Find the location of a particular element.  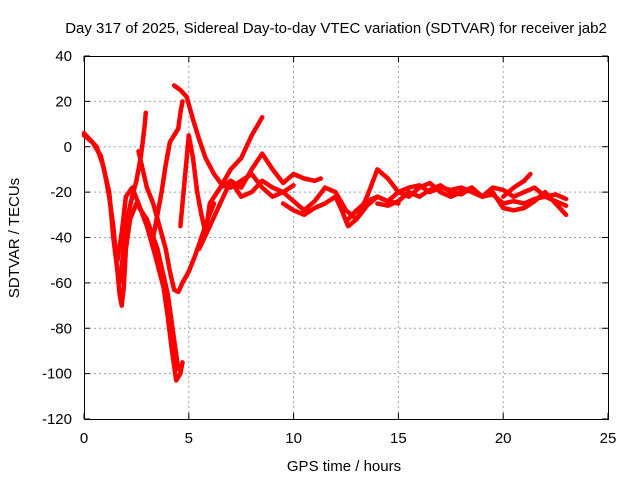

series-line-sat-l is located at coordinates (472, 200).